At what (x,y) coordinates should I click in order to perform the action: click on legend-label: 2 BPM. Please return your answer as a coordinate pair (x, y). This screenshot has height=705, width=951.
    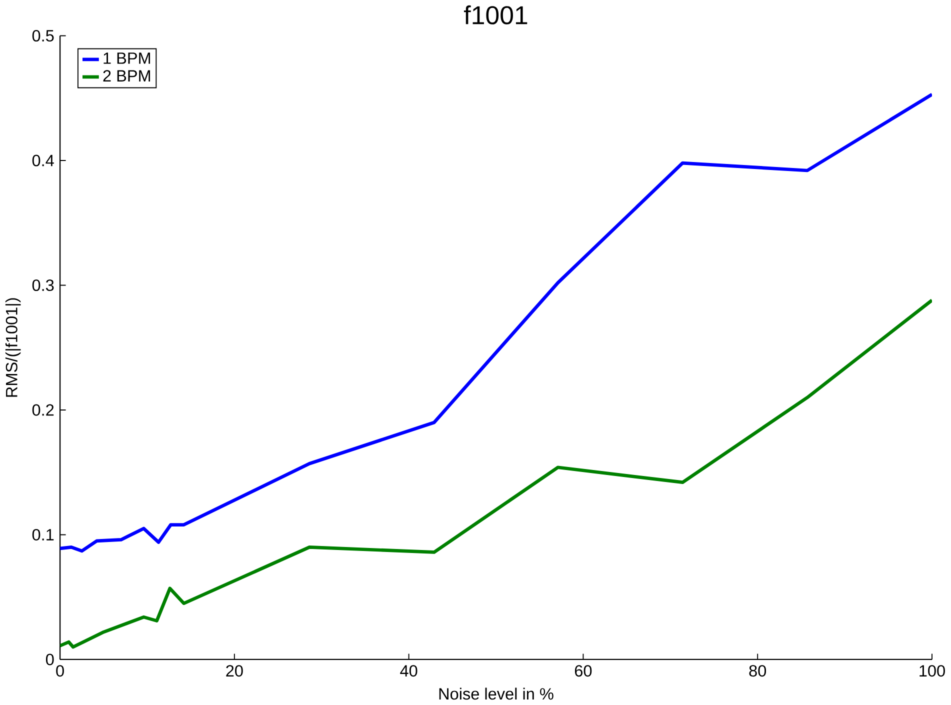
    Looking at the image, I should click on (126, 76).